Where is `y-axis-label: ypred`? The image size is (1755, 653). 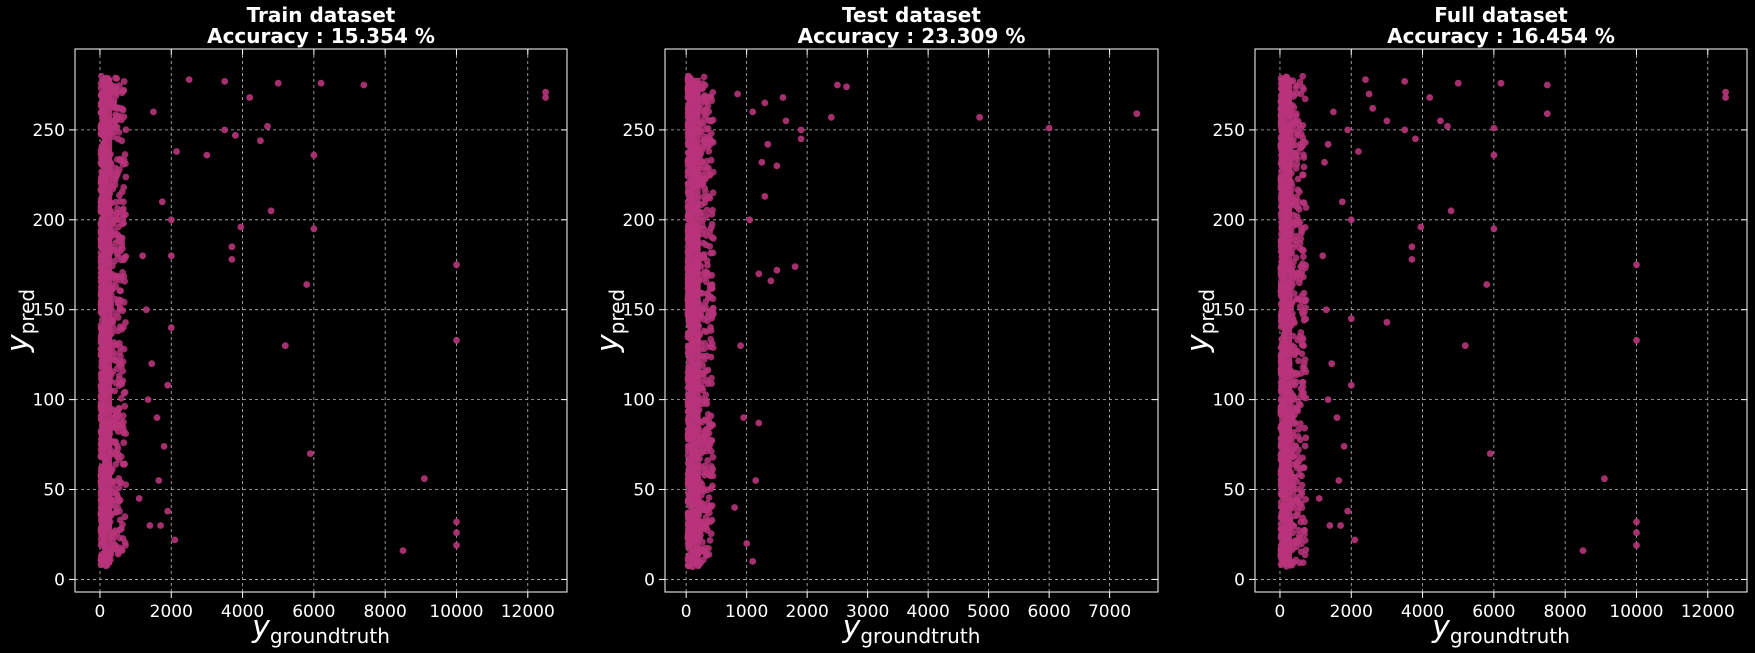 y-axis-label: ypred is located at coordinates (20, 321).